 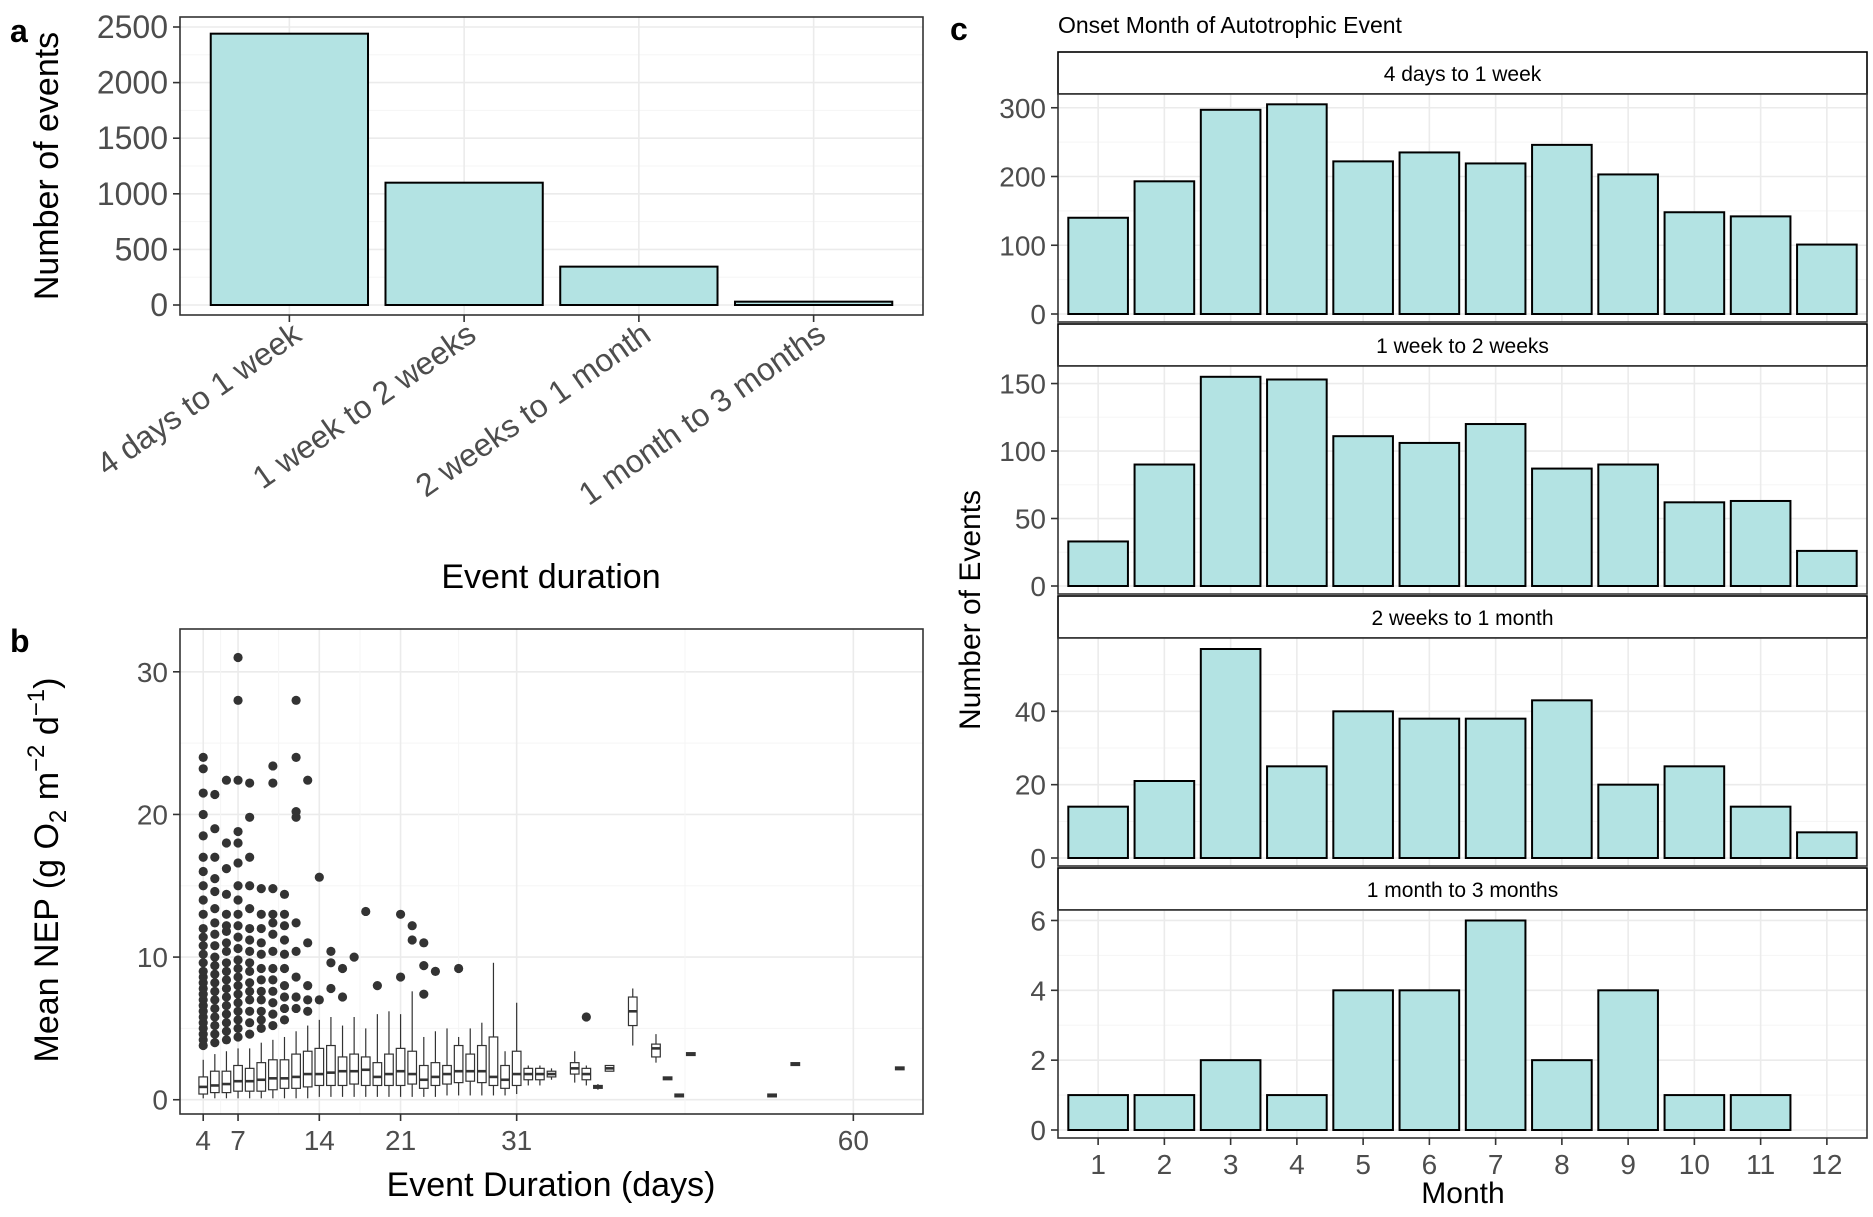 I want to click on panel-a-ylabel: Number of events, so click(x=47, y=166).